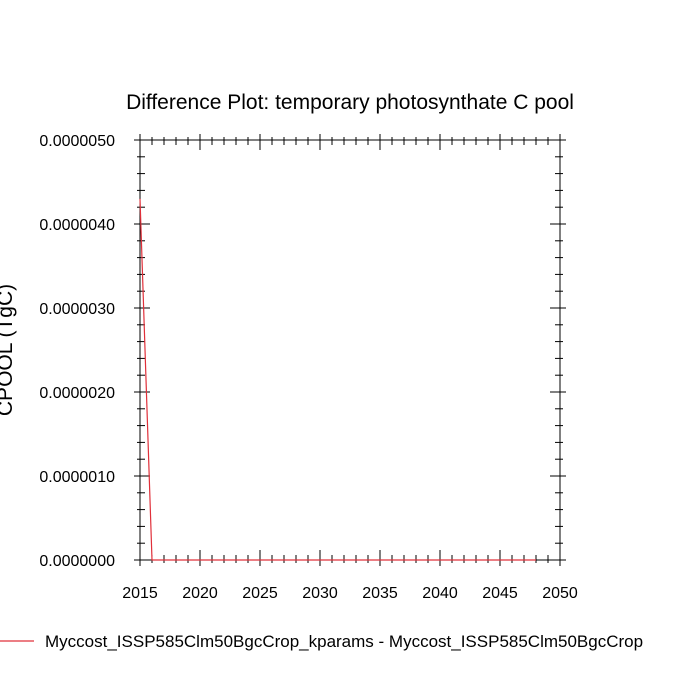 This screenshot has width=700, height=700. What do you see at coordinates (200, 593) in the screenshot?
I see `x-tick-label: 2020` at bounding box center [200, 593].